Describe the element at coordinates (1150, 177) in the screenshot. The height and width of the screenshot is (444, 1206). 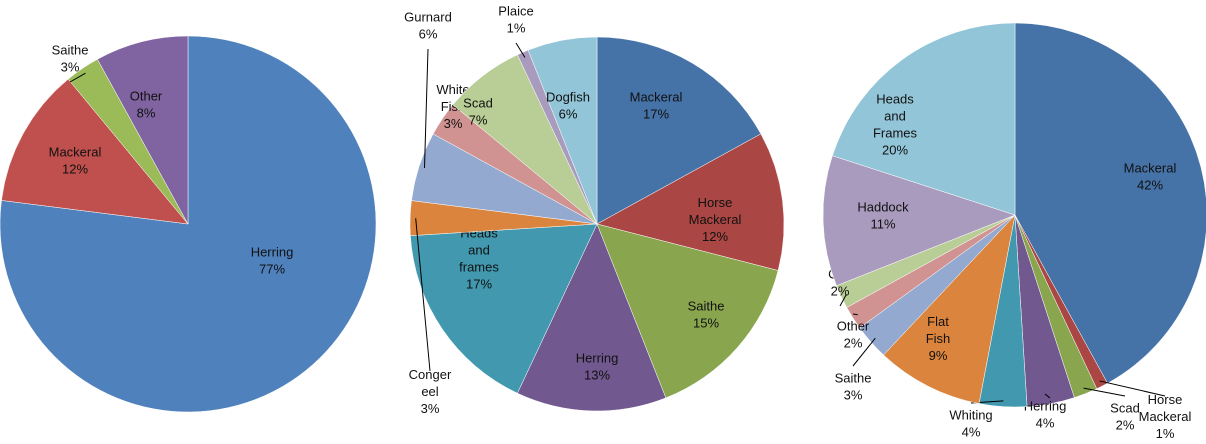
I see `slice-label: Mackeral 42%` at that location.